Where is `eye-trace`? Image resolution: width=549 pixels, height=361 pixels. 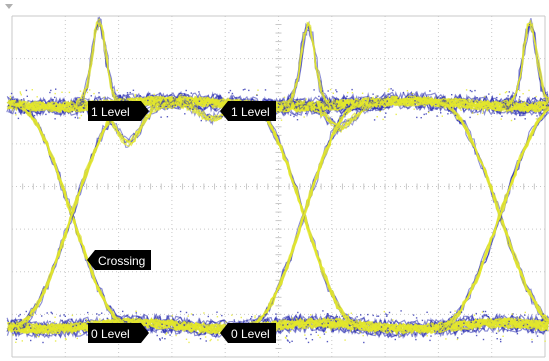 eye-trace is located at coordinates (340, 115).